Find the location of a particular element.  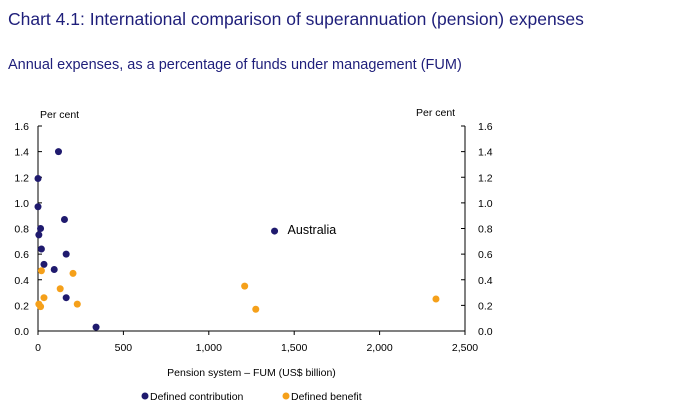

chart-annotations: Australia is located at coordinates (312, 230).